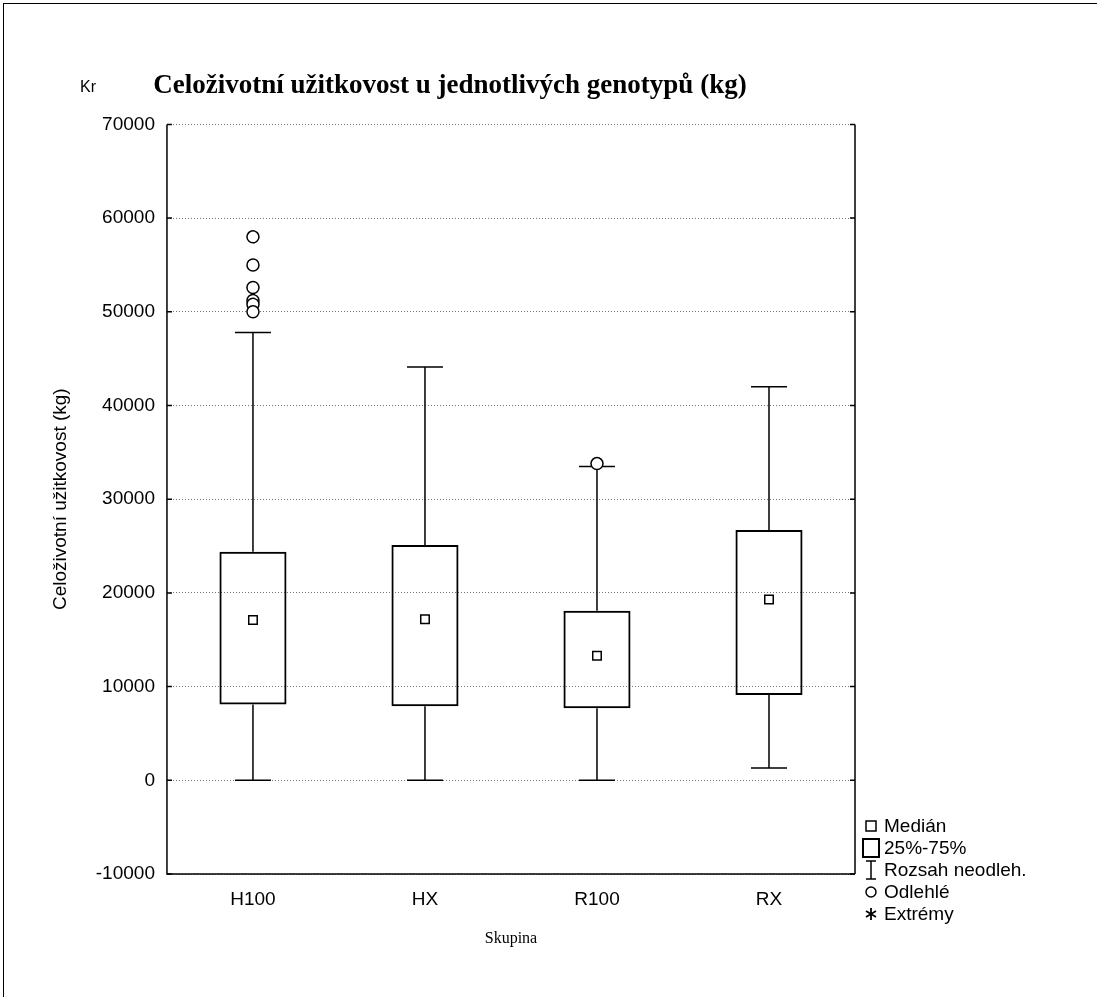 The height and width of the screenshot is (997, 1097). I want to click on y-tick-label: 60000, so click(128, 217).